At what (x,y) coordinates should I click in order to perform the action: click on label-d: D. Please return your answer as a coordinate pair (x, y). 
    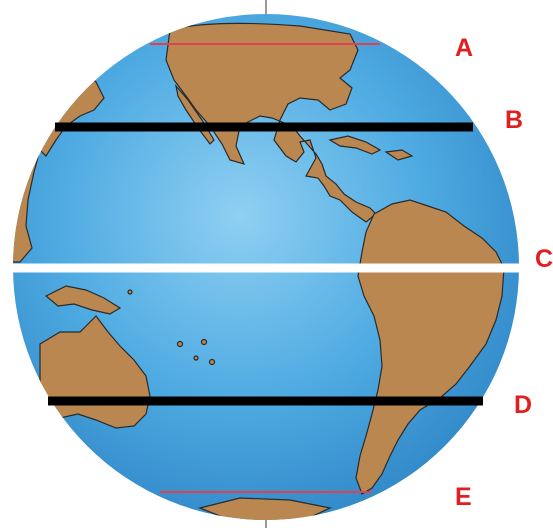
    Looking at the image, I should click on (523, 405).